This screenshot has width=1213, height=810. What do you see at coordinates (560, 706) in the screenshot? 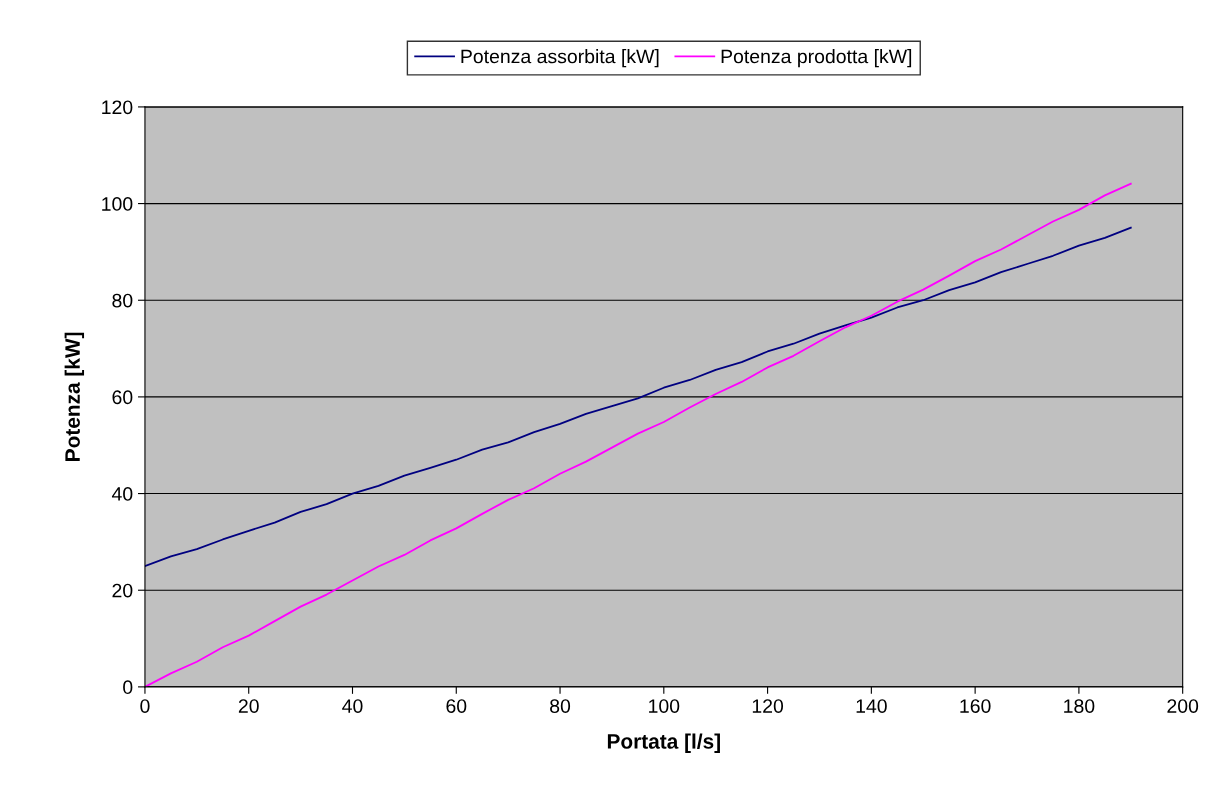
I see `x-tick-label: 80` at bounding box center [560, 706].